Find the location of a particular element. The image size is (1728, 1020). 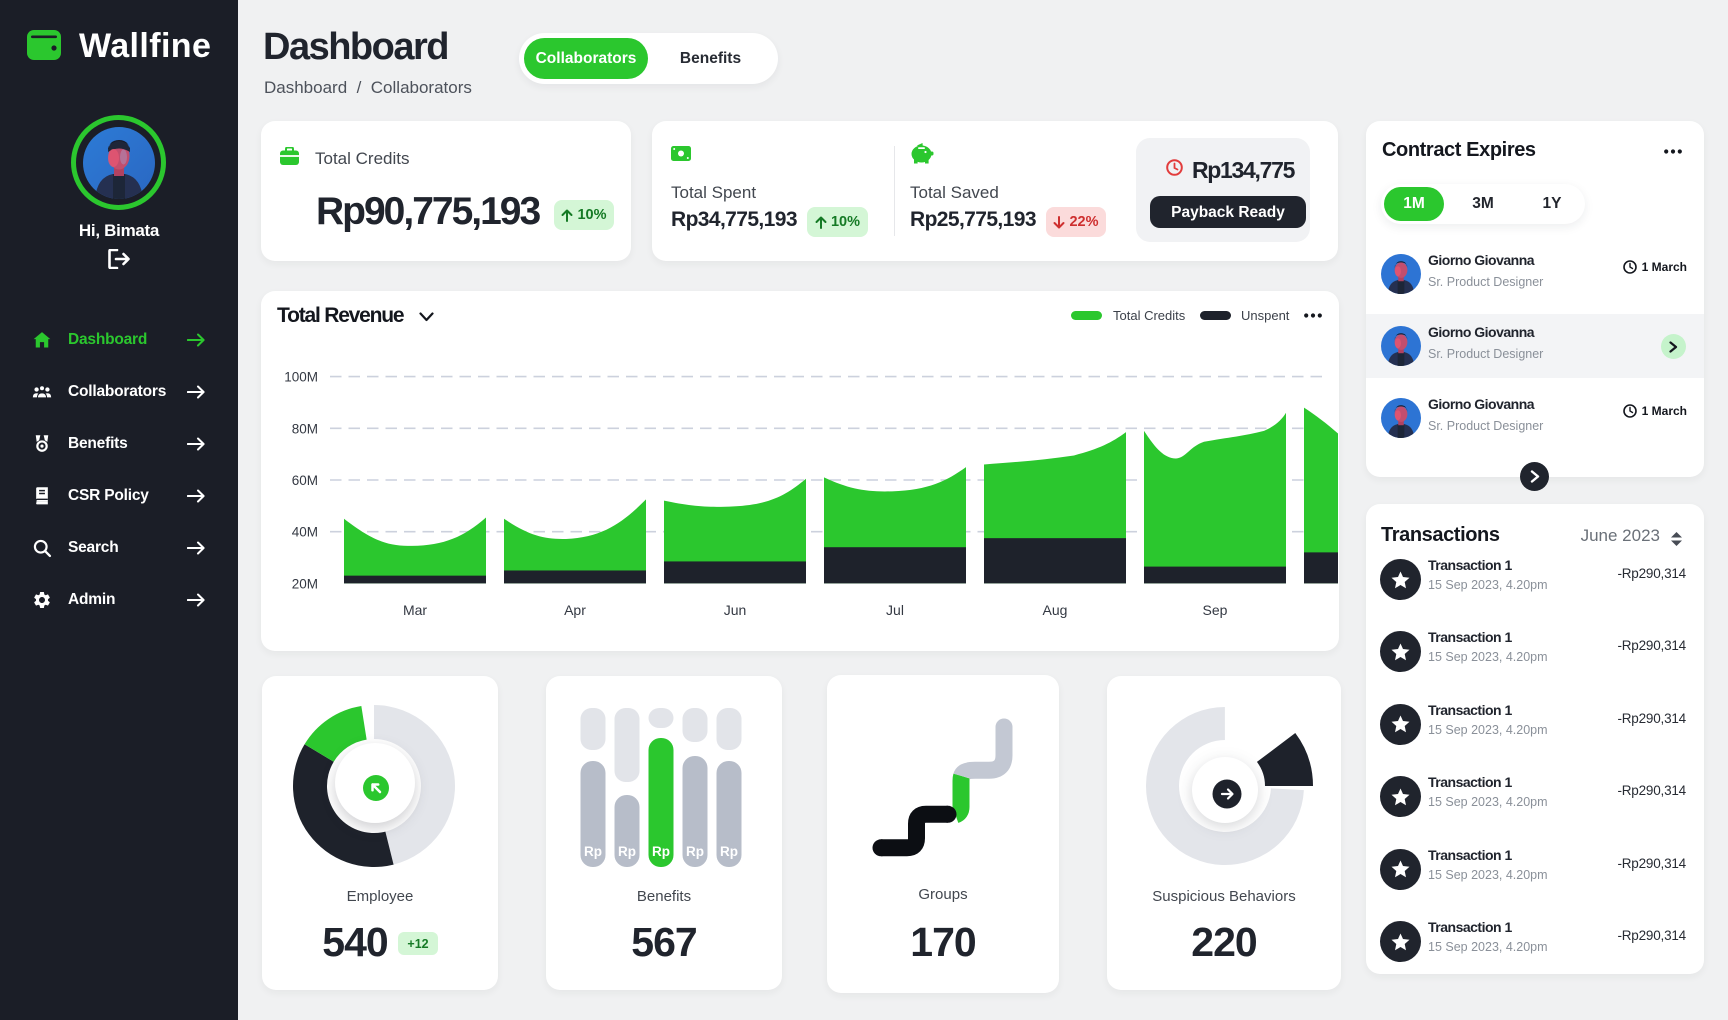

svg-text: Jun is located at coordinates (735, 610).